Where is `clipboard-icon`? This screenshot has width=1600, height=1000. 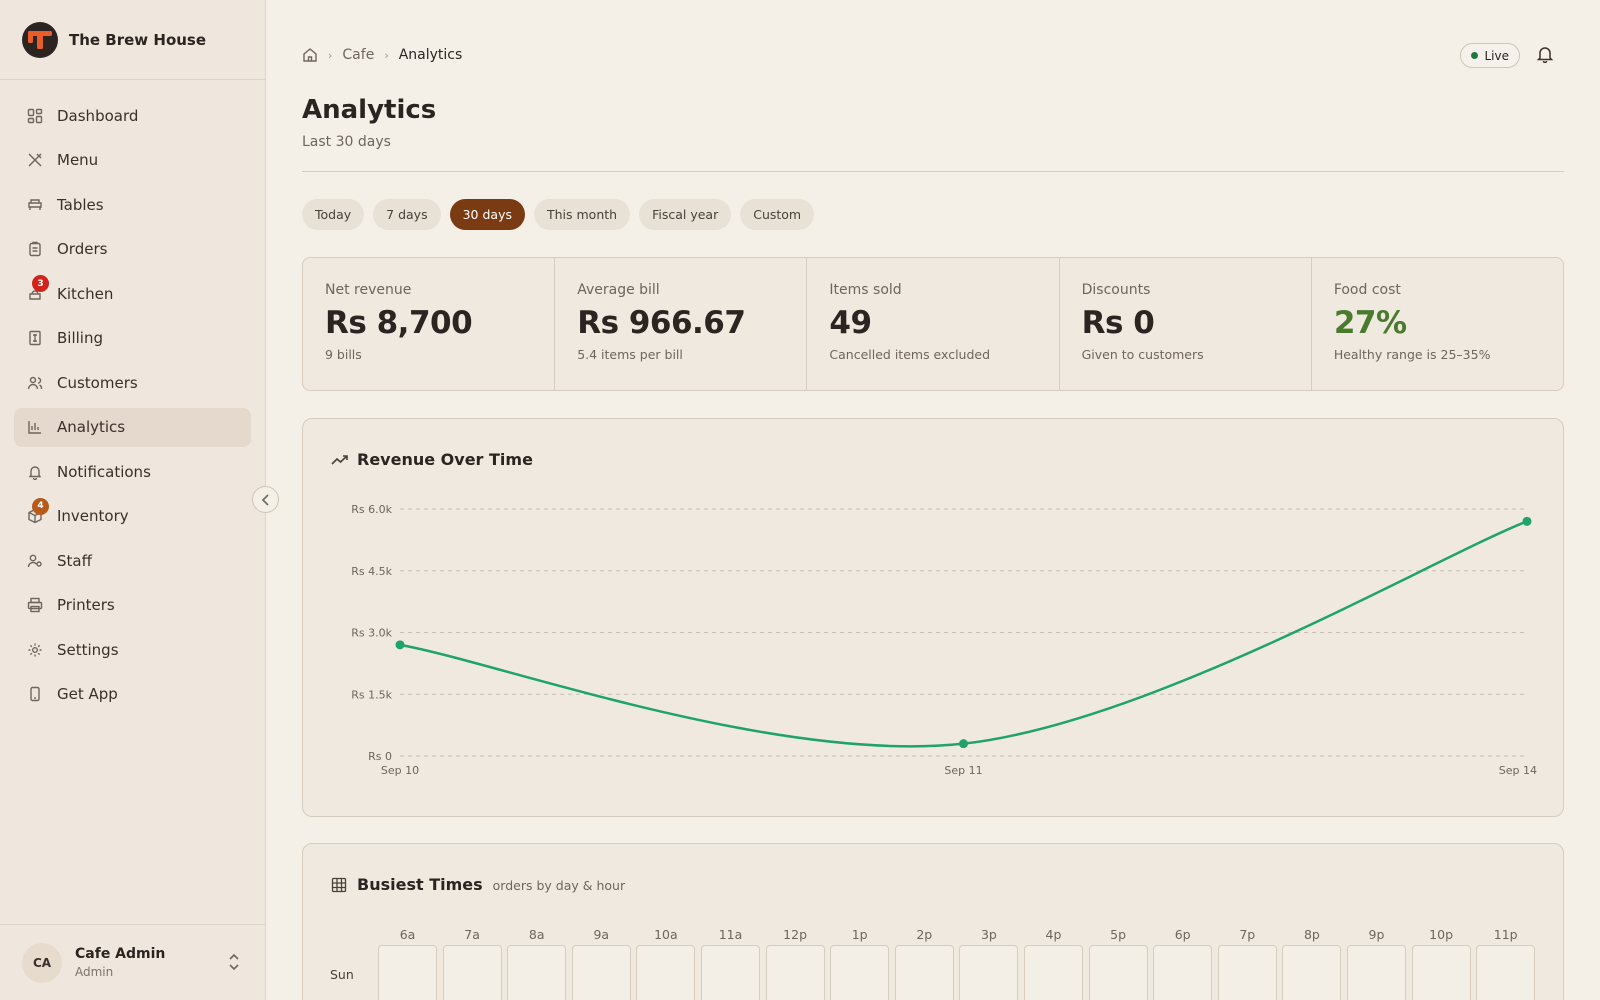
clipboard-icon is located at coordinates (35, 249).